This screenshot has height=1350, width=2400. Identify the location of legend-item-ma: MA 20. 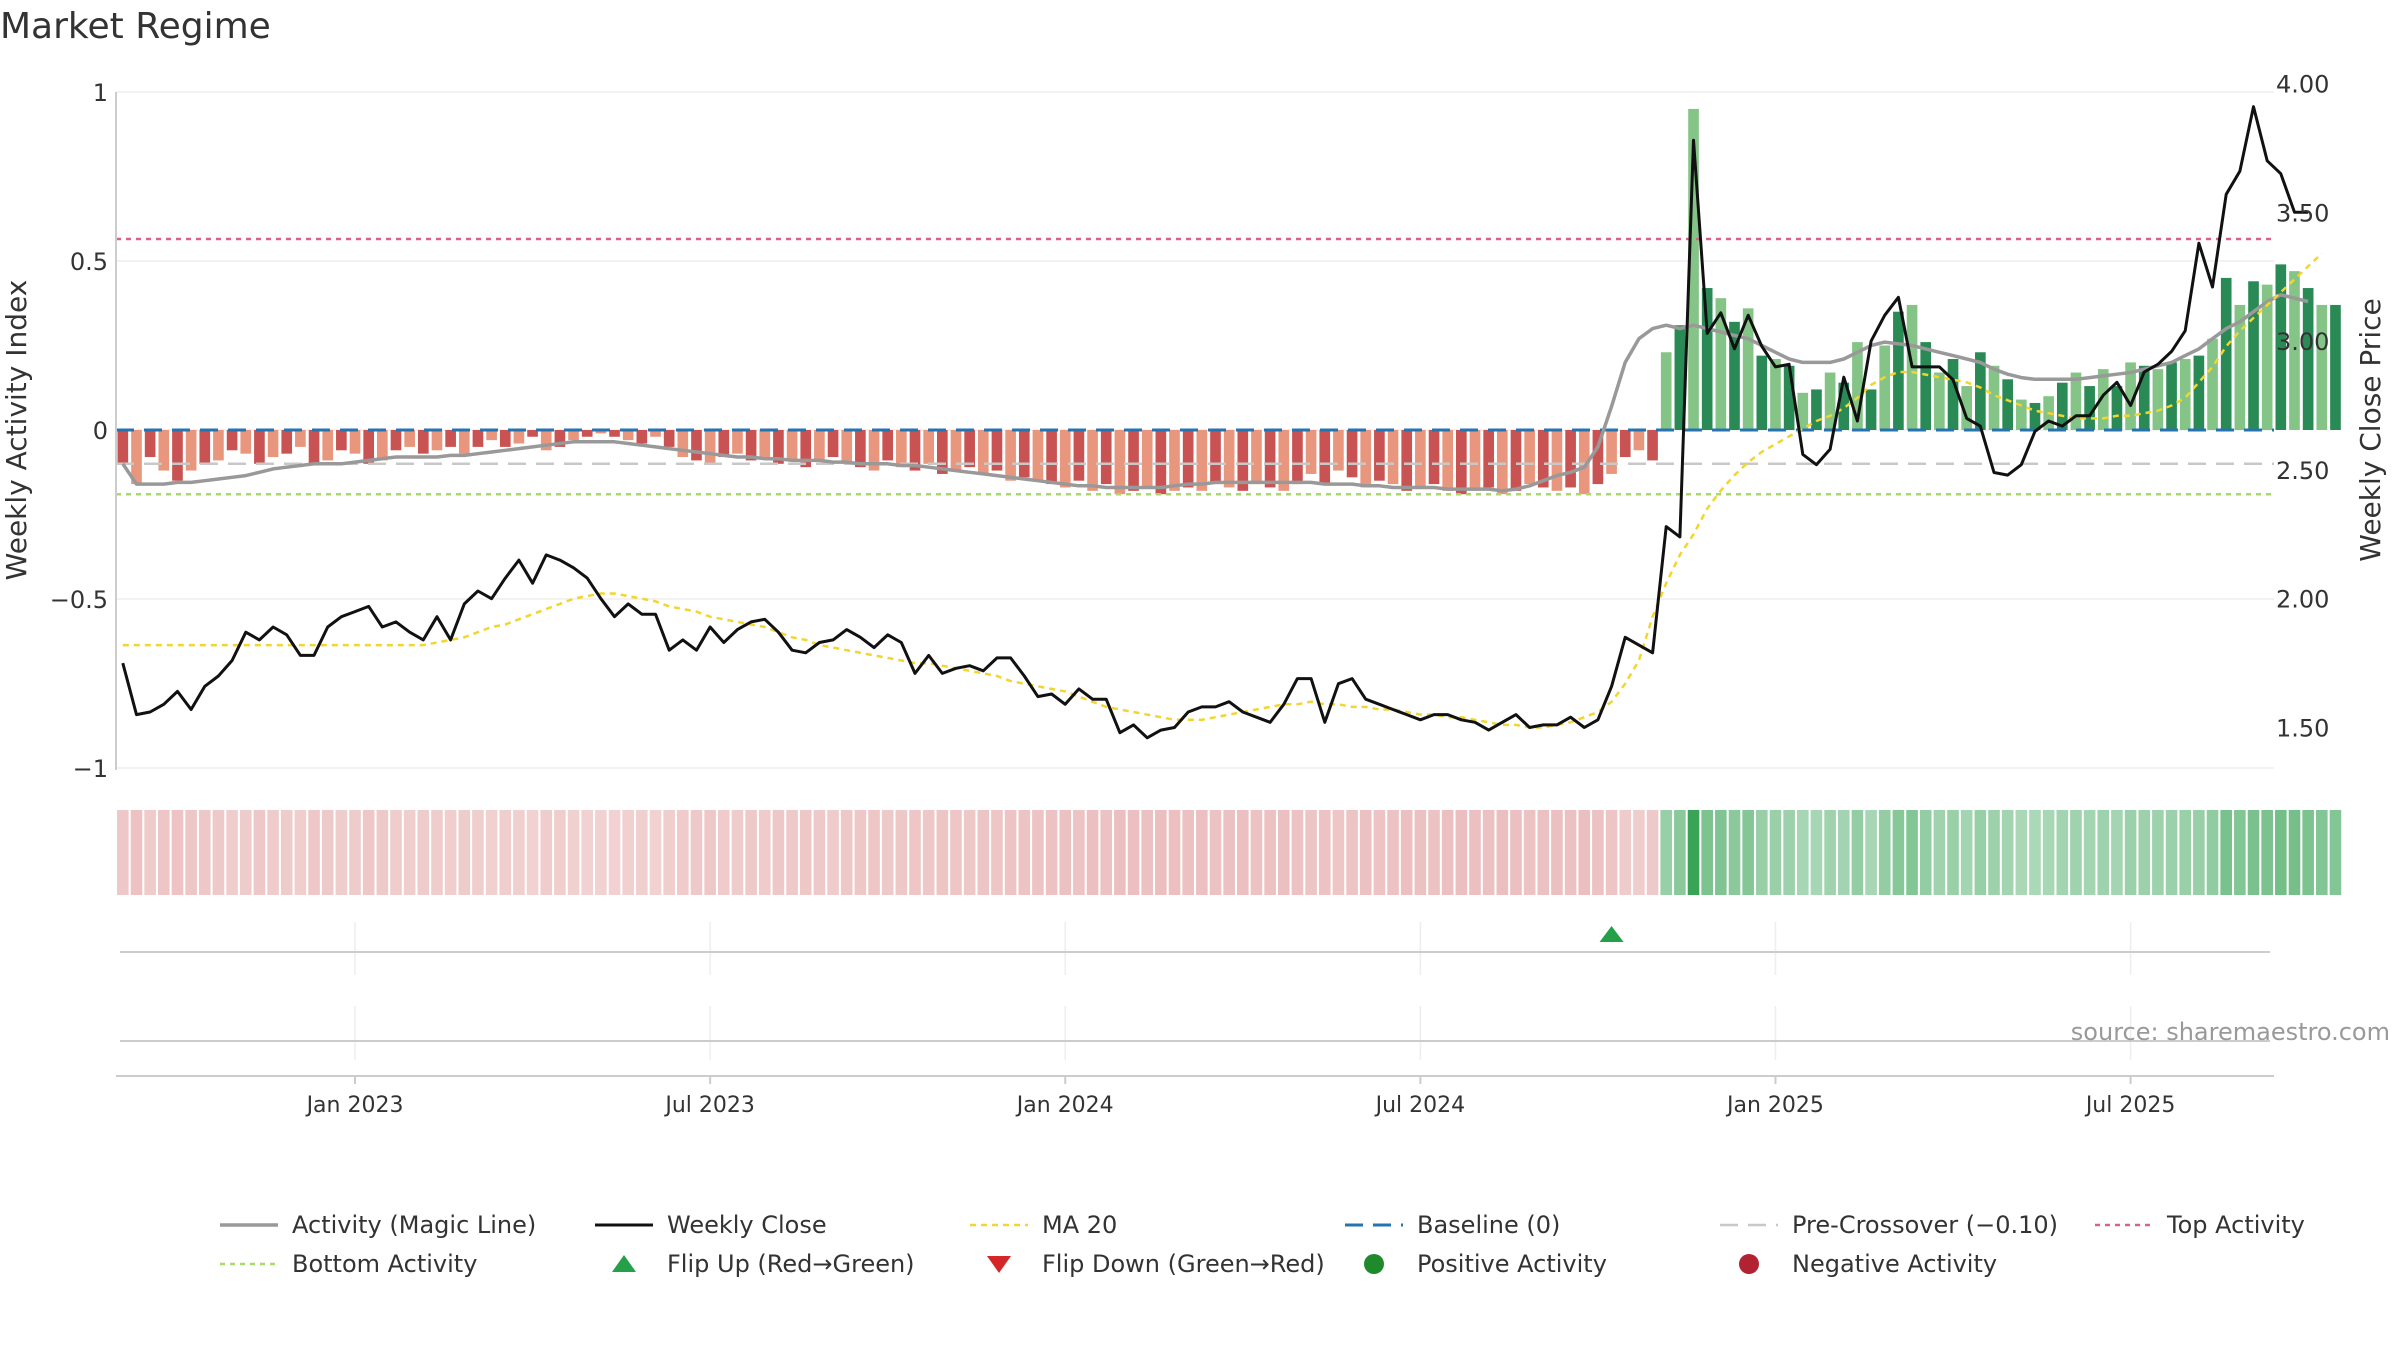
(1043, 1225).